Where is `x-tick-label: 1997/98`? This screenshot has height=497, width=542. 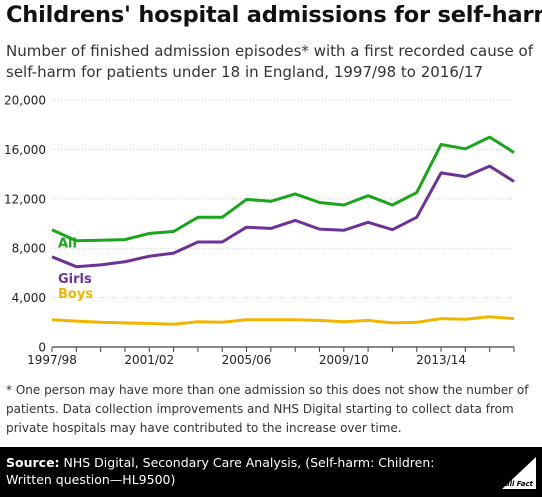 x-tick-label: 1997/98 is located at coordinates (52, 360).